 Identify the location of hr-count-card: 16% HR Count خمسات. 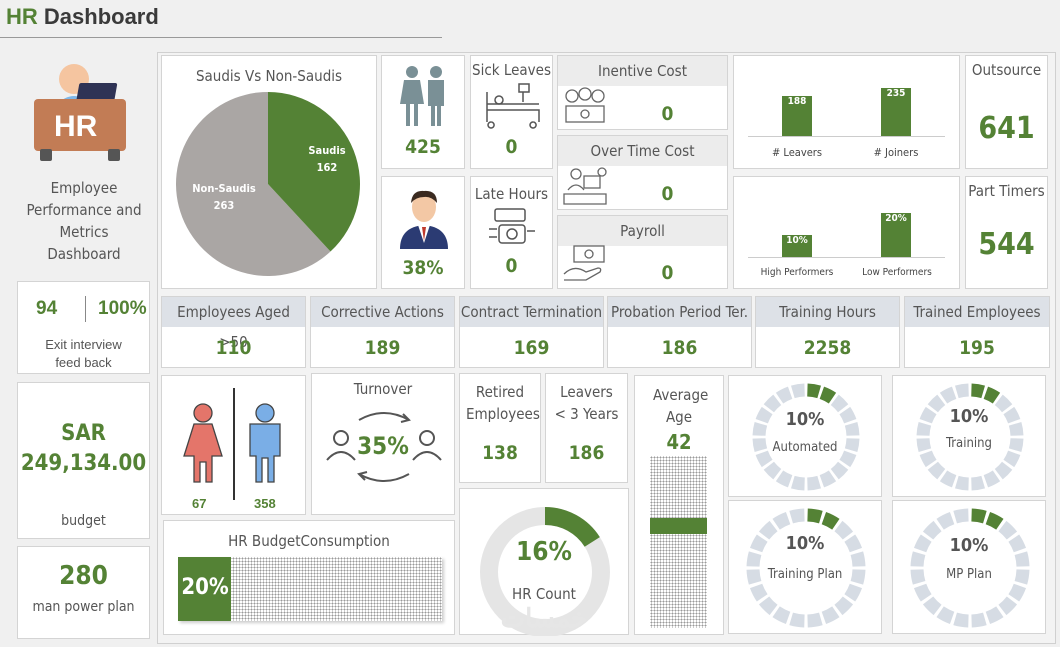
(544, 562).